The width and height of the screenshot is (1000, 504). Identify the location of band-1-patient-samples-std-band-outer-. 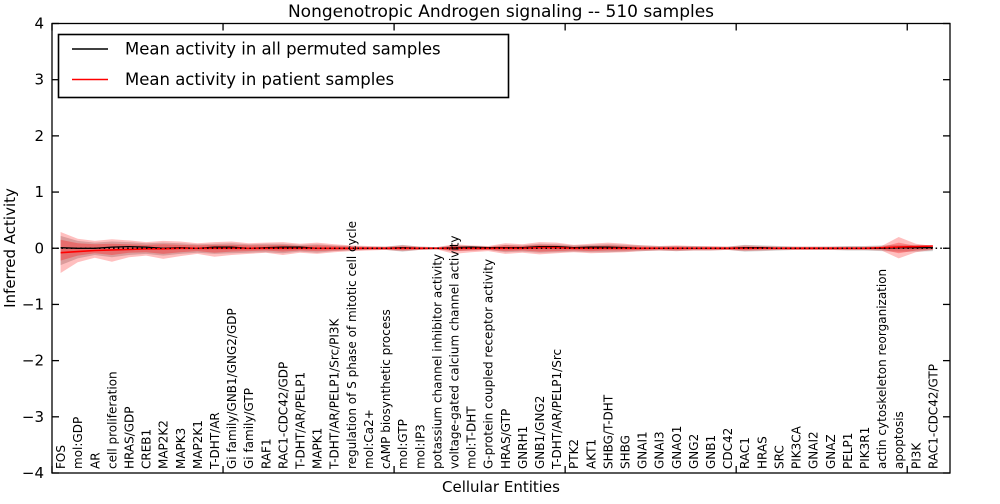
(496, 252).